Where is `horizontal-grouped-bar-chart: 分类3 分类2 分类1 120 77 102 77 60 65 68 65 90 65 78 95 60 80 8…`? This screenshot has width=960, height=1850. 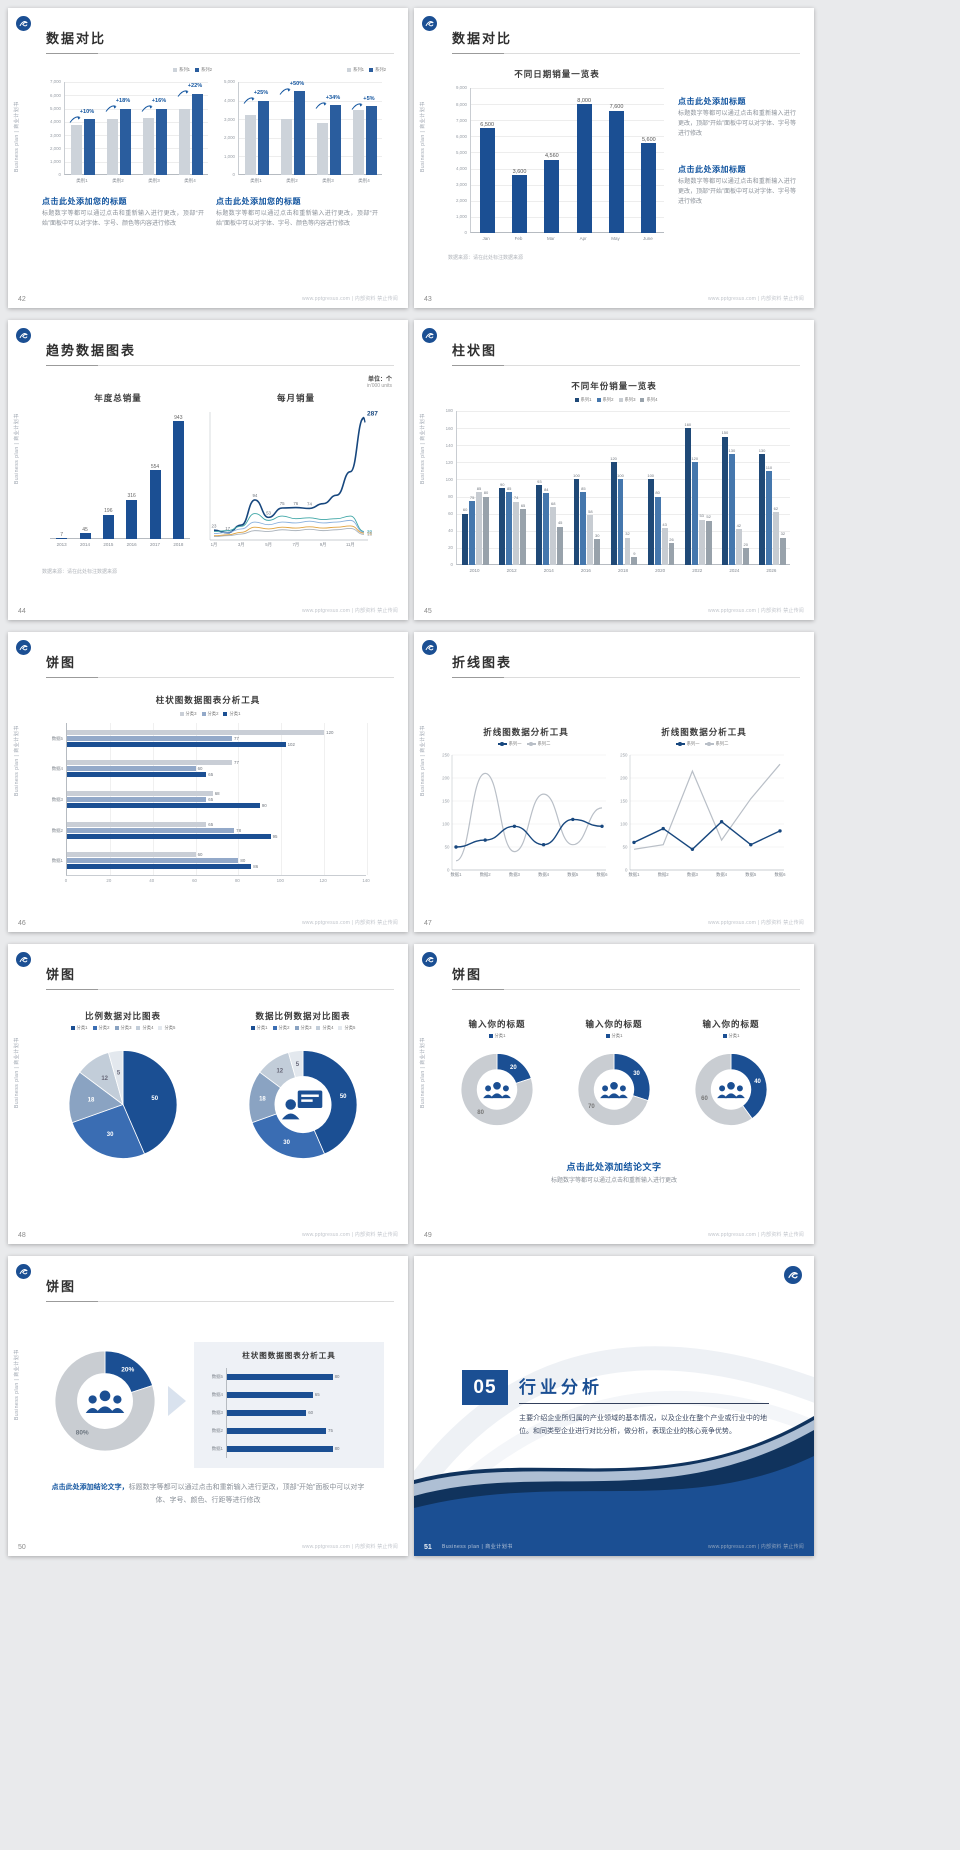
horizontal-grouped-bar-chart: 分类3 分类2 分类1 120 77 102 77 60 65 68 65 90 65 78 95 60 80 8… is located at coordinates (210, 797).